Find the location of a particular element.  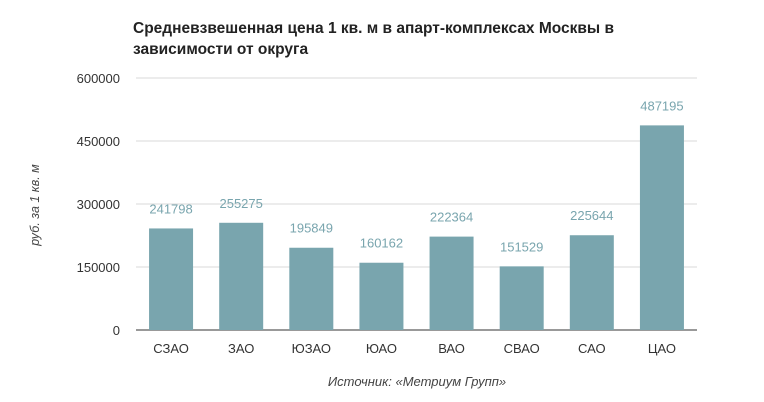

x-tick-label: ВАО is located at coordinates (451, 348).